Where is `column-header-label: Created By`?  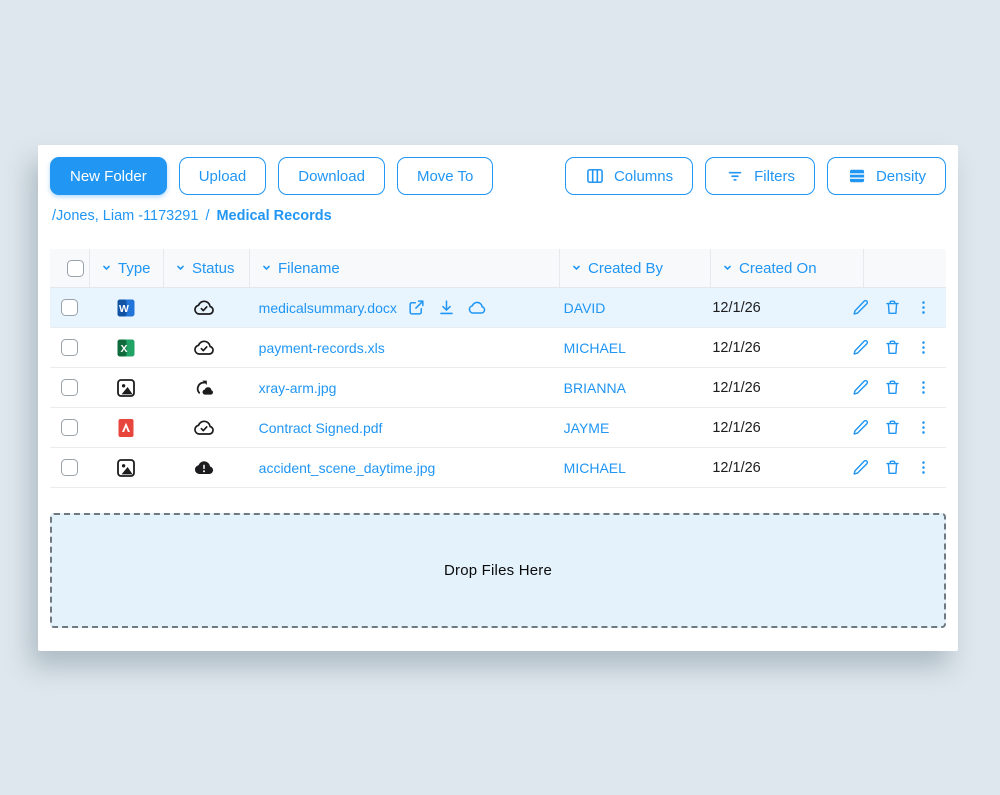 column-header-label: Created By is located at coordinates (626, 268).